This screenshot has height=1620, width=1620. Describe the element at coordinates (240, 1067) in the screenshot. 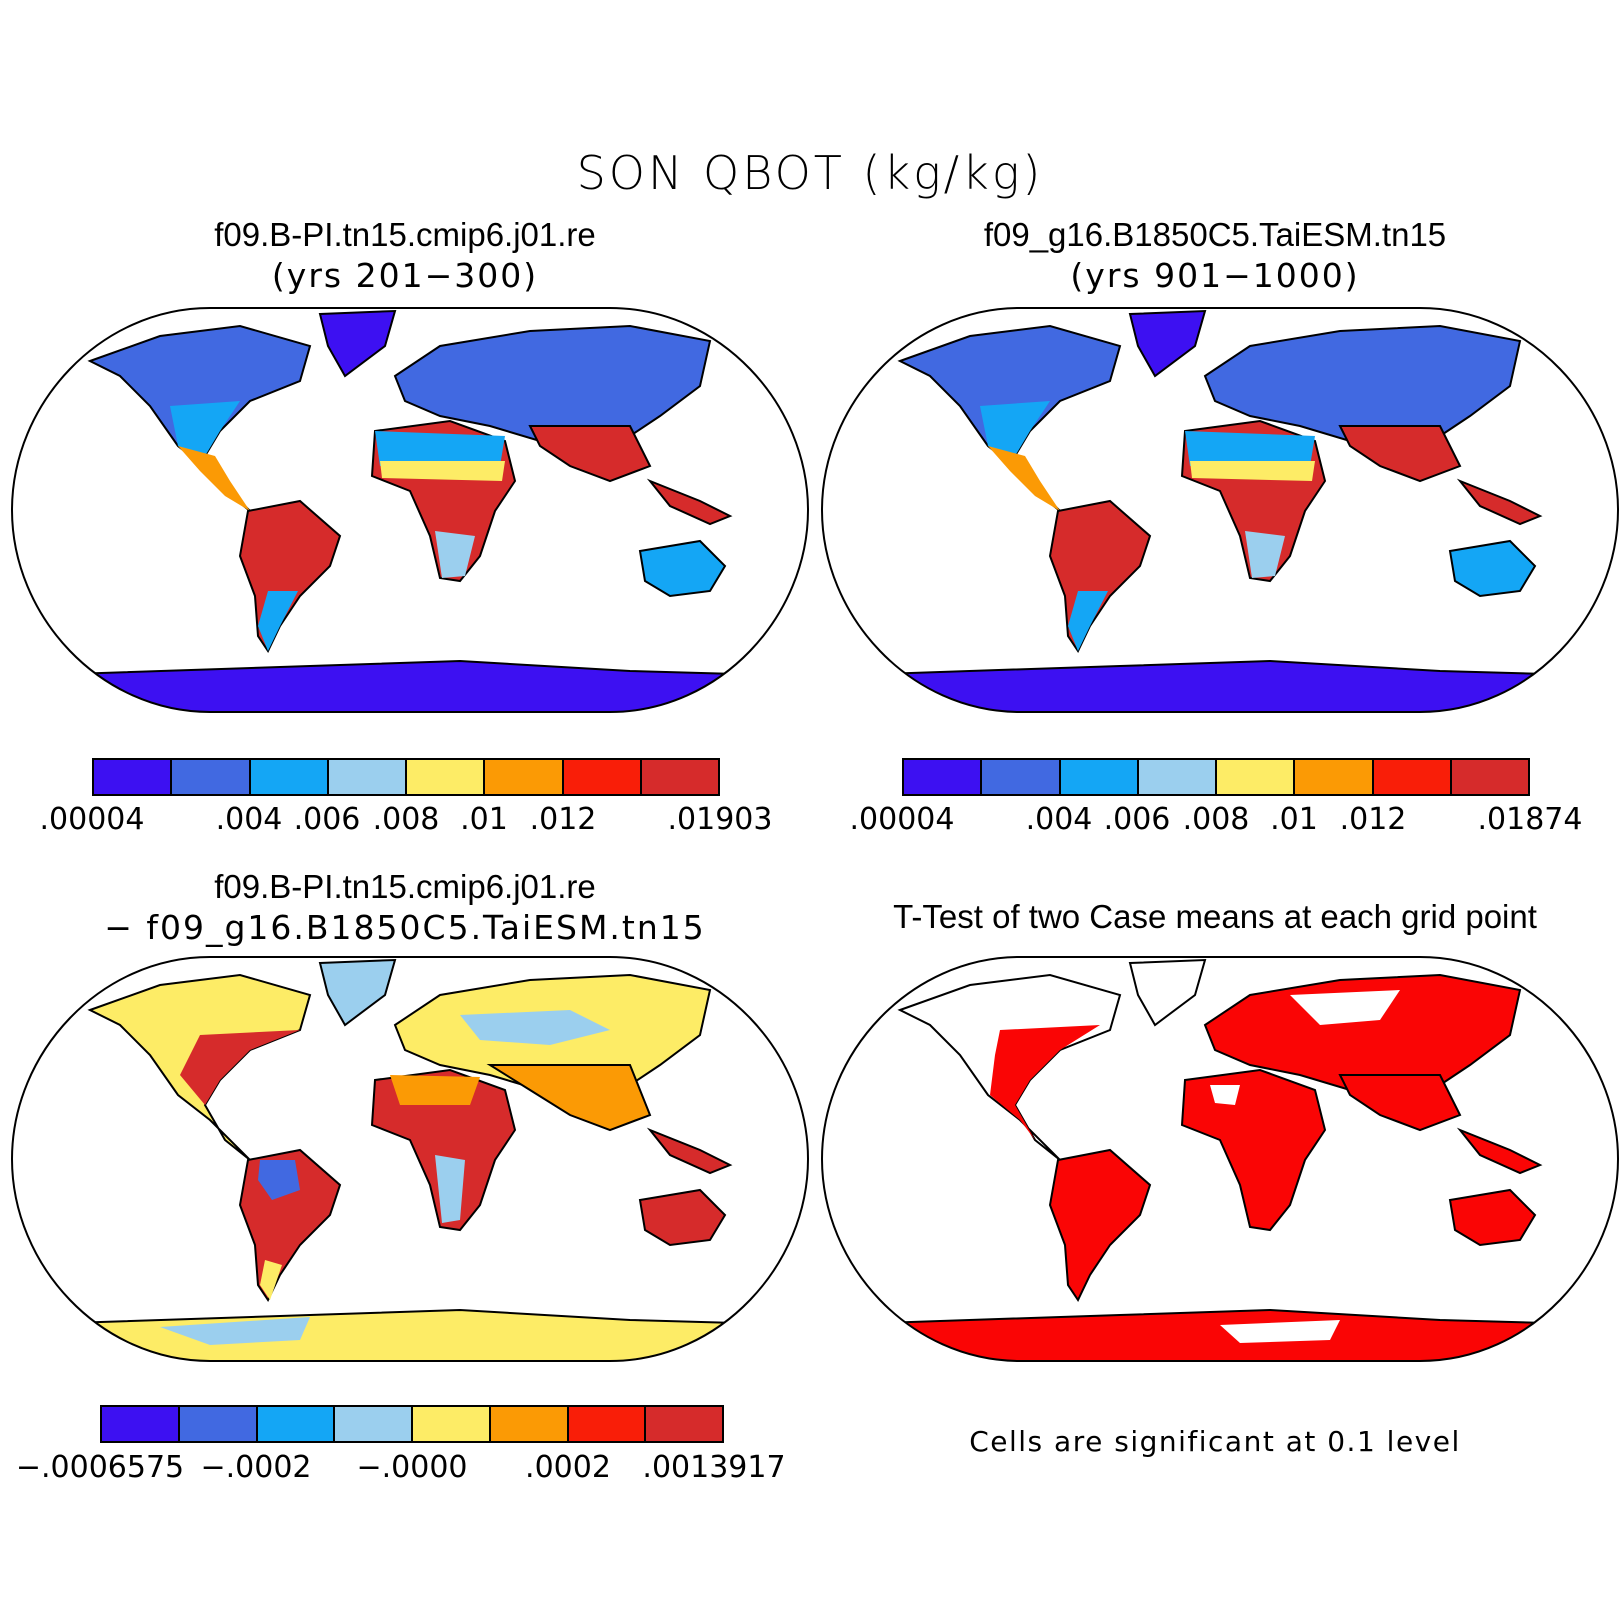

I see `land-na-east` at that location.